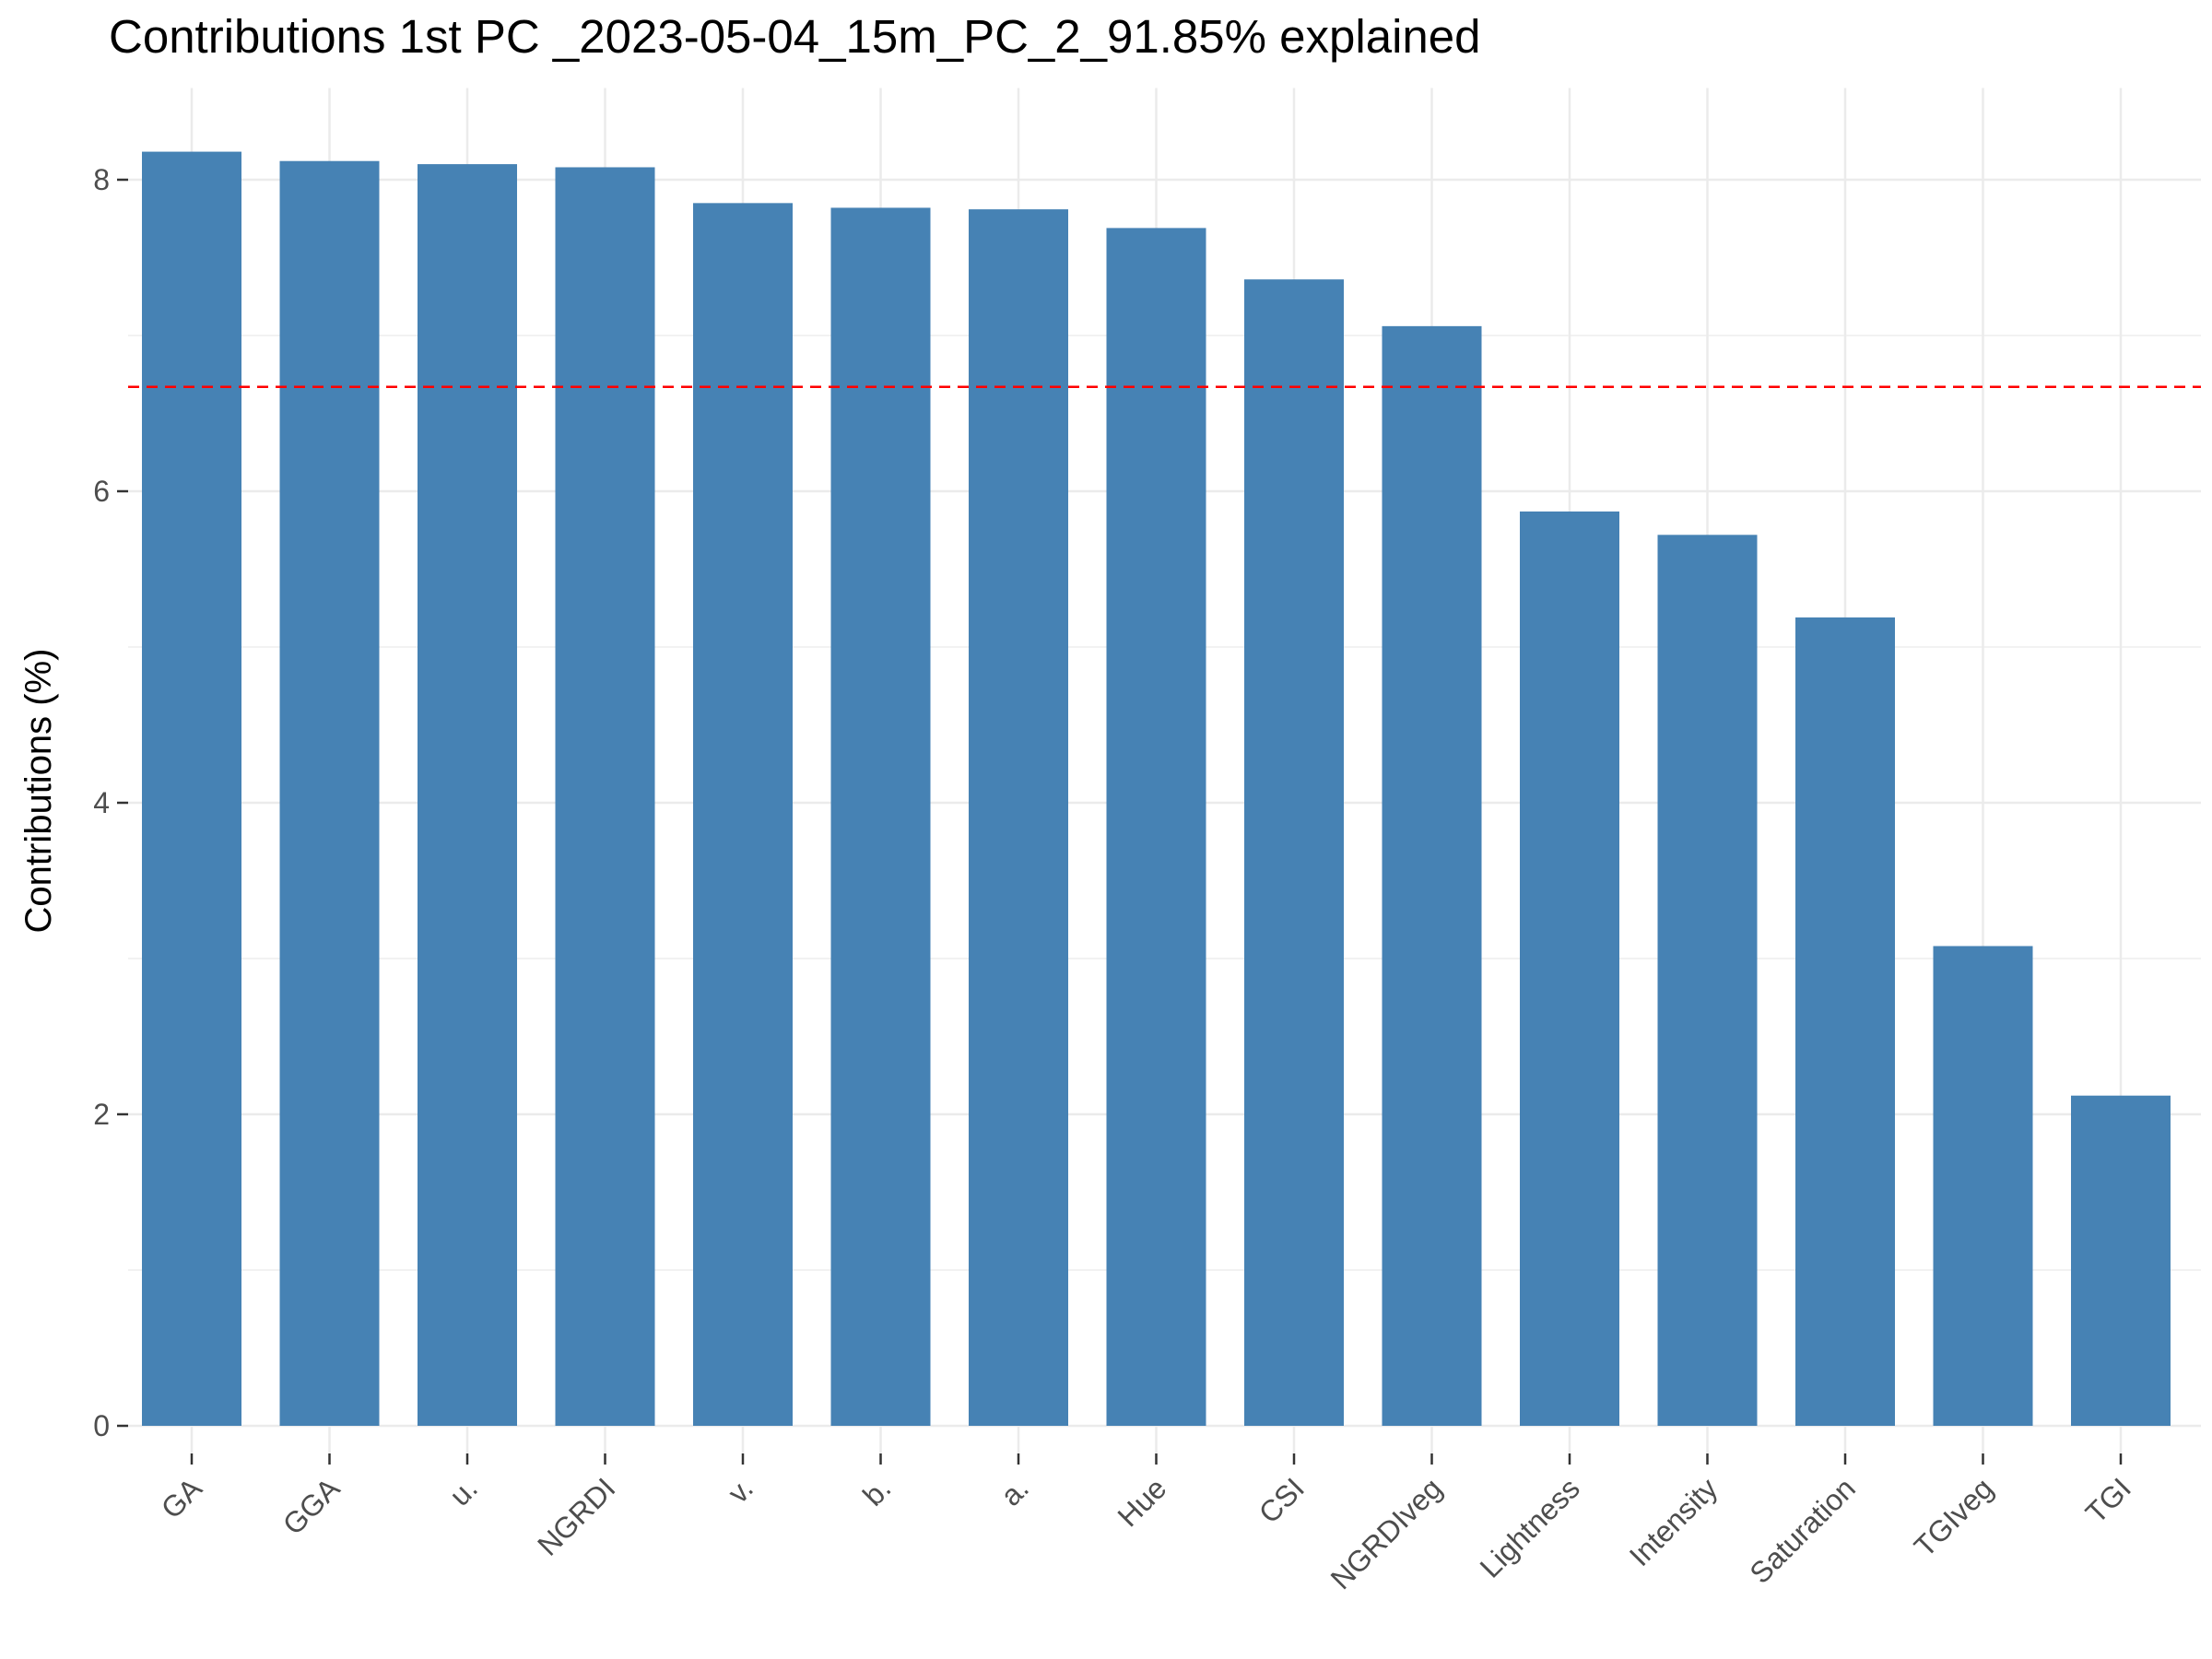  Describe the element at coordinates (191, 789) in the screenshot. I see `bar-ga` at that location.